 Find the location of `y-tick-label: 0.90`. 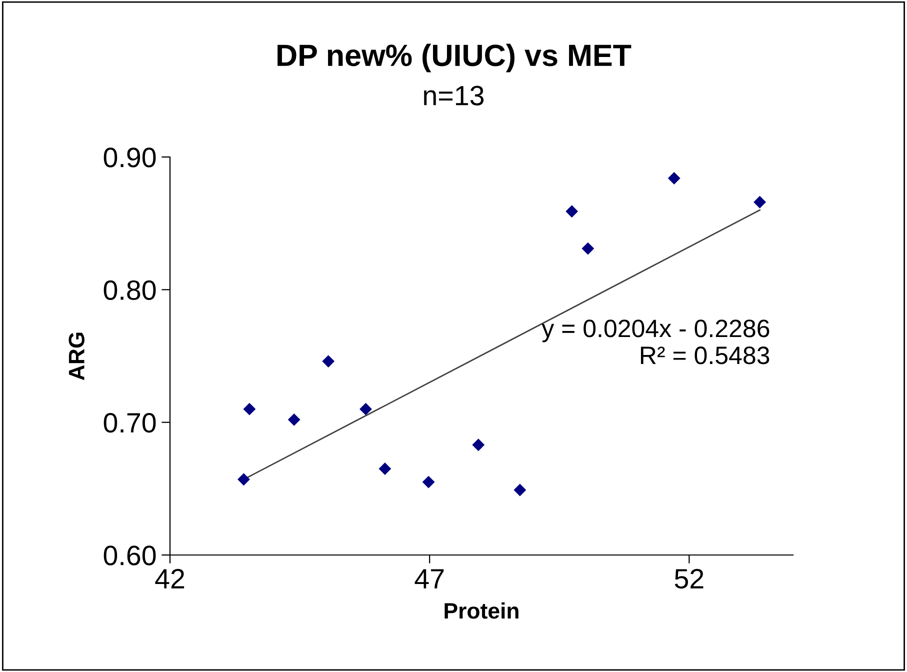

y-tick-label: 0.90 is located at coordinates (130, 158).